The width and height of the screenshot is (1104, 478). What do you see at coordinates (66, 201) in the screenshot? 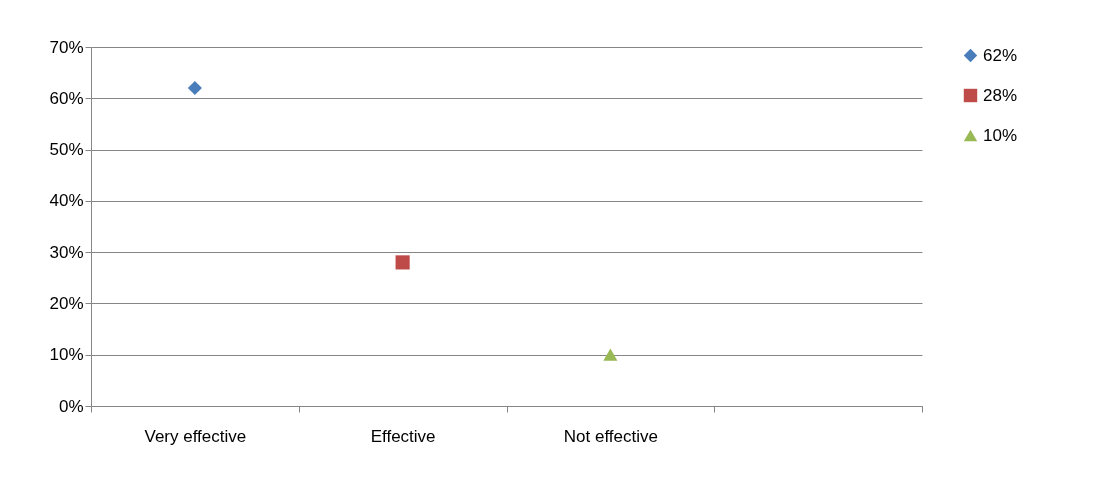
I see `y-tick-label: 40%` at bounding box center [66, 201].